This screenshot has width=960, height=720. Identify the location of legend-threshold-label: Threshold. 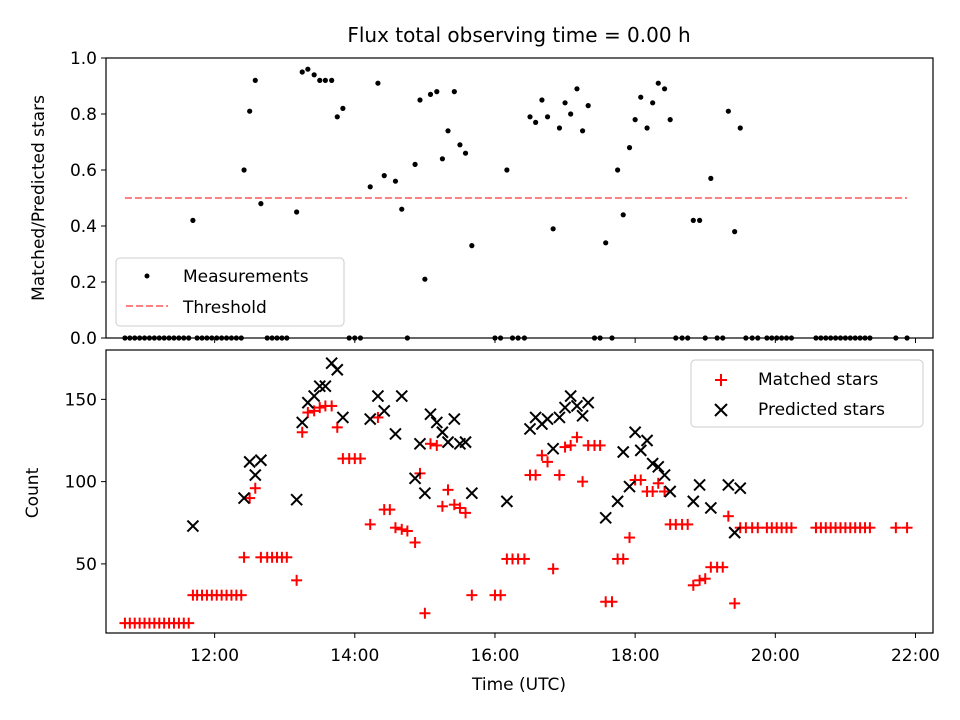
(224, 308).